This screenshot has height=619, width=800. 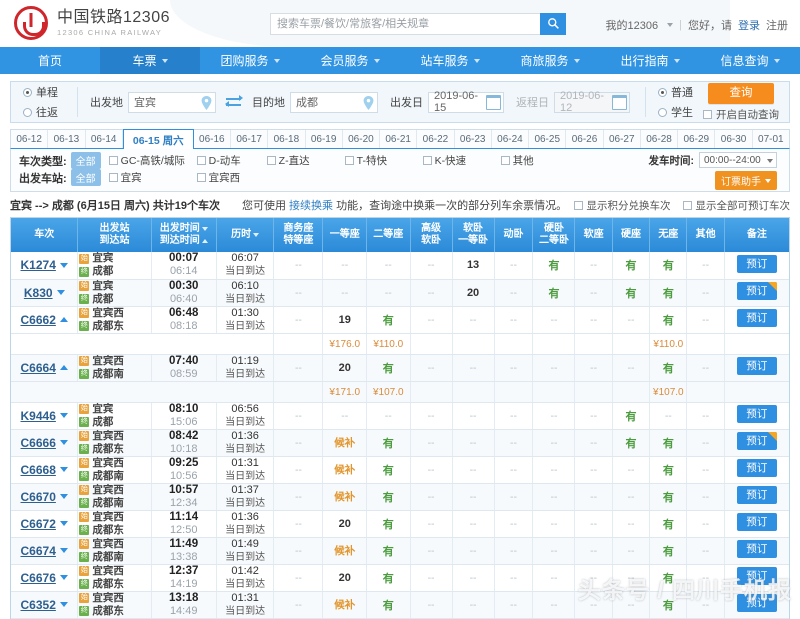 What do you see at coordinates (38, 442) in the screenshot?
I see `train-number-link: C6666` at bounding box center [38, 442].